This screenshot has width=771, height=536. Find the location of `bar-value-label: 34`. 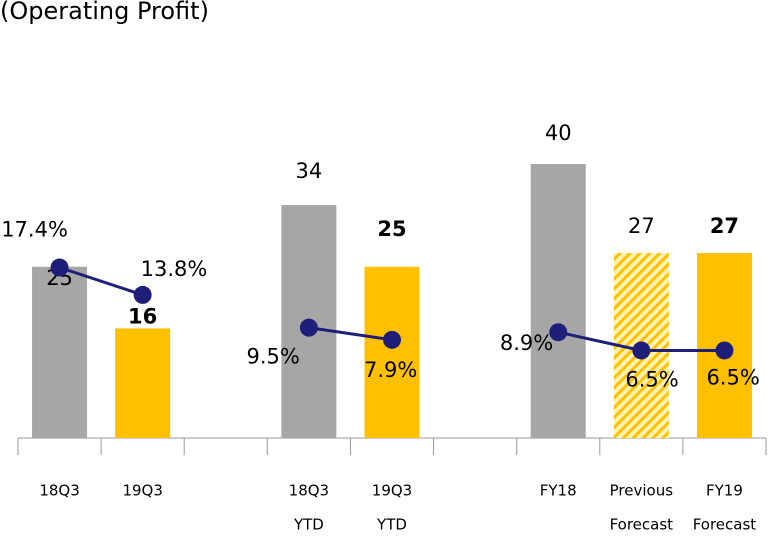

bar-value-label: 34 is located at coordinates (309, 171).